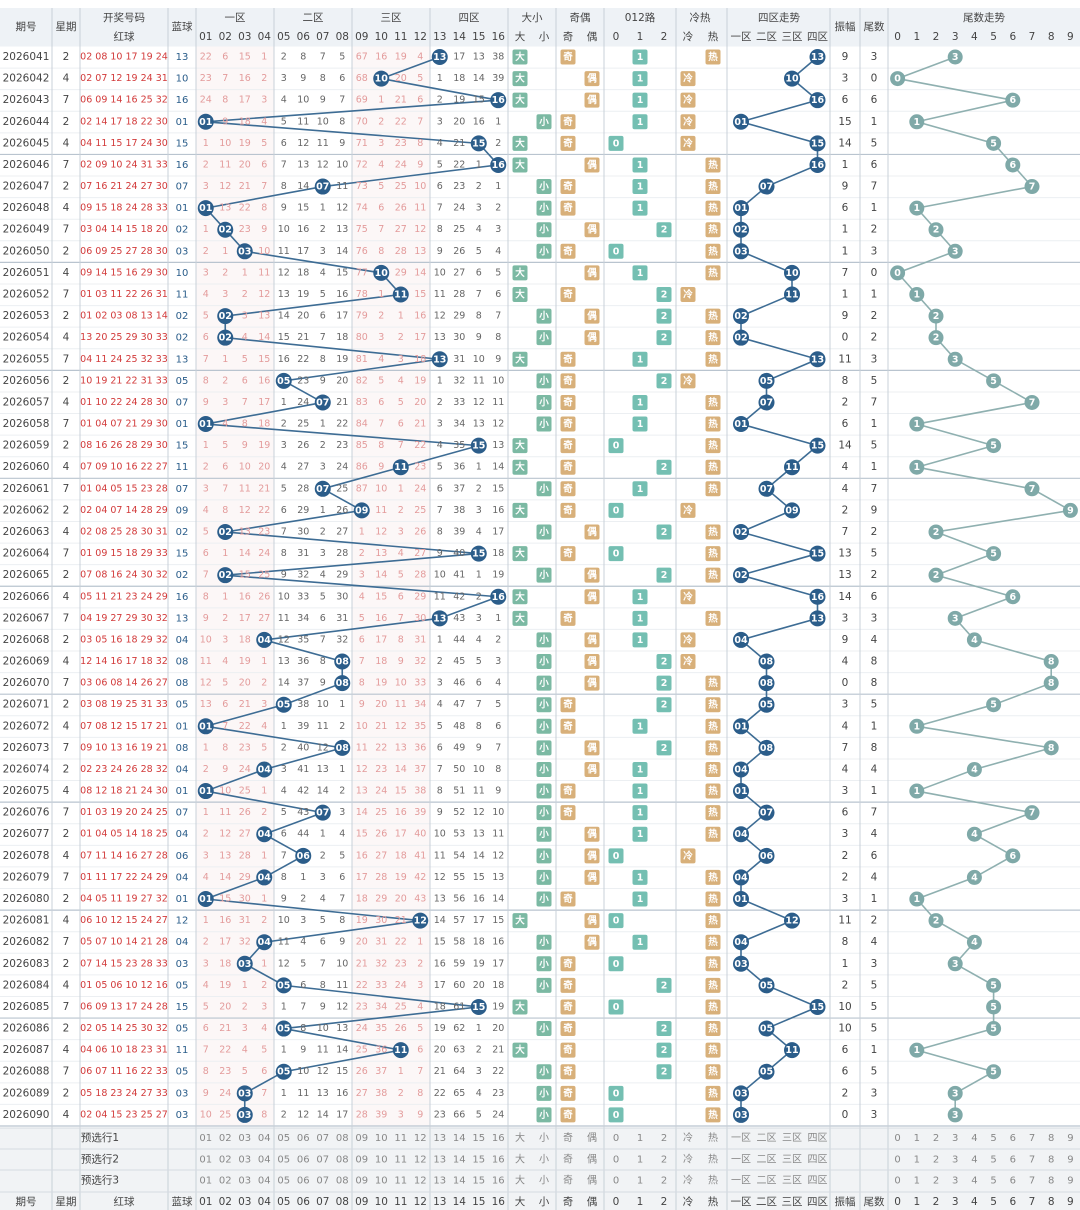 This screenshot has height=1210, width=1080. I want to click on header: 一区, so click(741, 1181).